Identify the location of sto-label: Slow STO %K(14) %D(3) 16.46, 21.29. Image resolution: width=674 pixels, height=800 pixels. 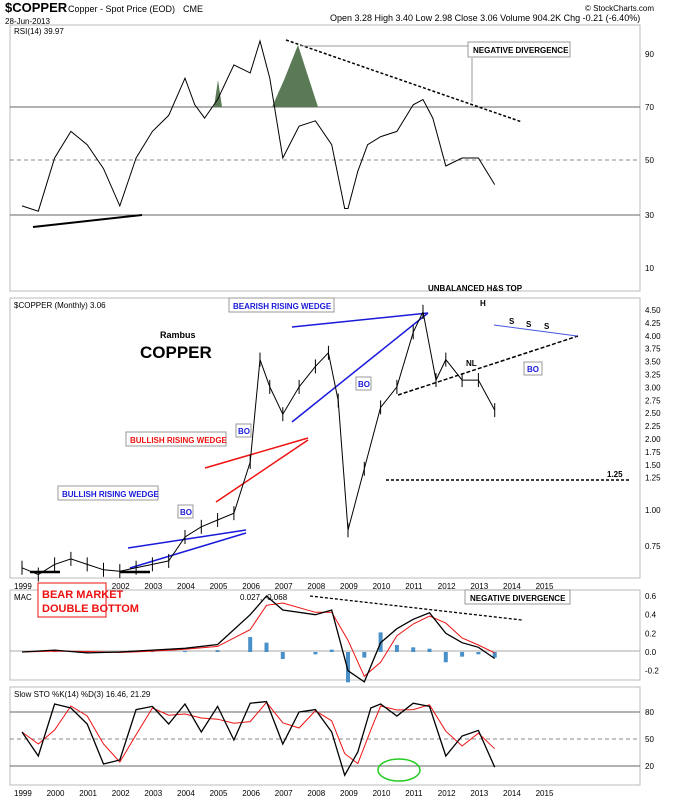
(82, 694).